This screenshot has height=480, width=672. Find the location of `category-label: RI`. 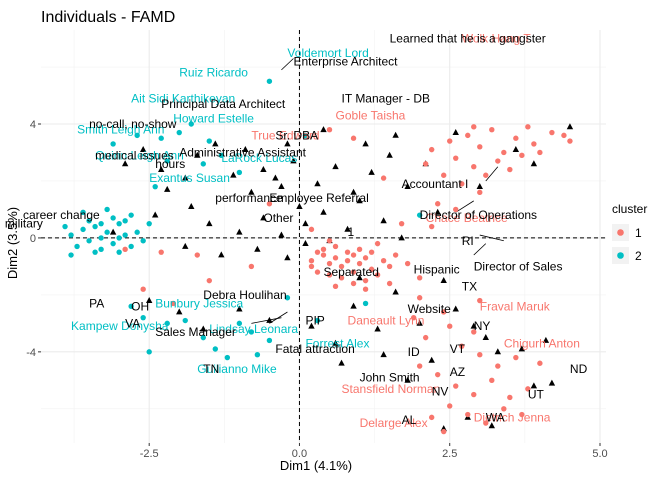

category-label: RI is located at coordinates (468, 241).